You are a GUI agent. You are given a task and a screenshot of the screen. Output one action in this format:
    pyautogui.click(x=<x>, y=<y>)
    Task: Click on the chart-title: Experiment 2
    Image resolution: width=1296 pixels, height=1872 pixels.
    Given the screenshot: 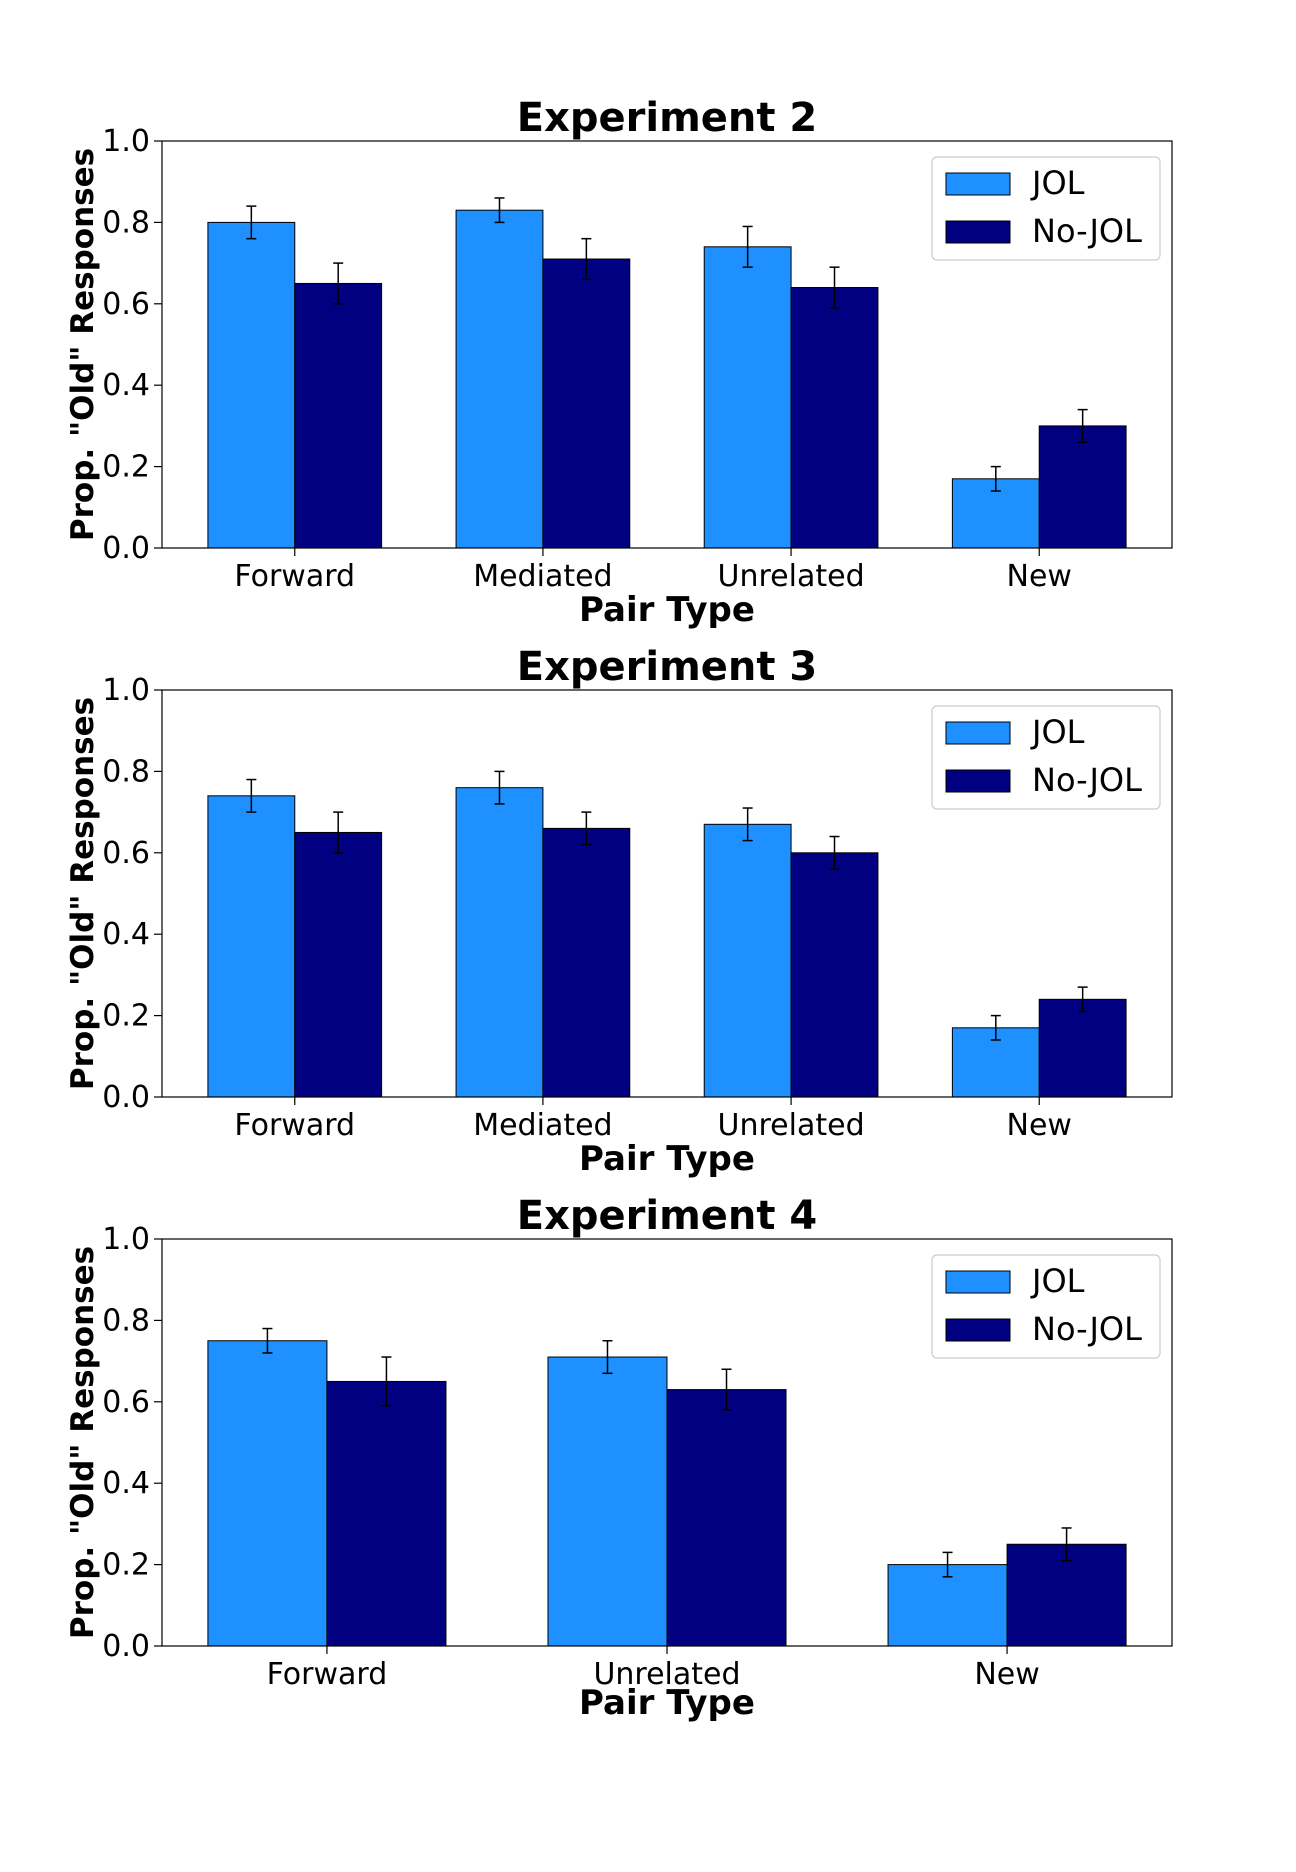 What is the action you would take?
    pyautogui.click(x=667, y=118)
    